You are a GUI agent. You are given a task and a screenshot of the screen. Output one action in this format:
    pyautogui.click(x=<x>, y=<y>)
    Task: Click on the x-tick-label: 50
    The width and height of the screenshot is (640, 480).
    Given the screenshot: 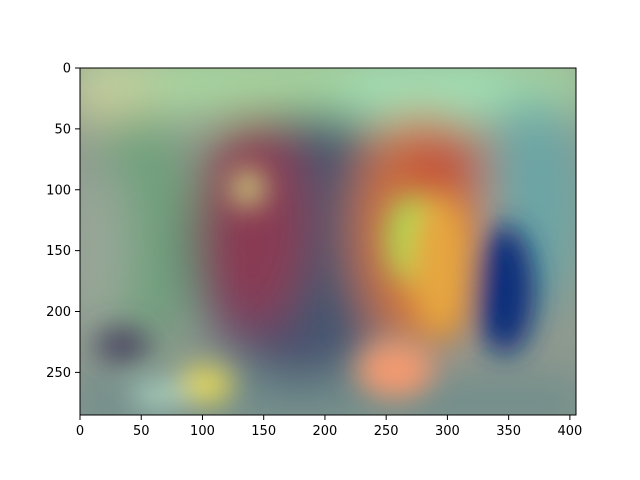 What is the action you would take?
    pyautogui.click(x=141, y=431)
    